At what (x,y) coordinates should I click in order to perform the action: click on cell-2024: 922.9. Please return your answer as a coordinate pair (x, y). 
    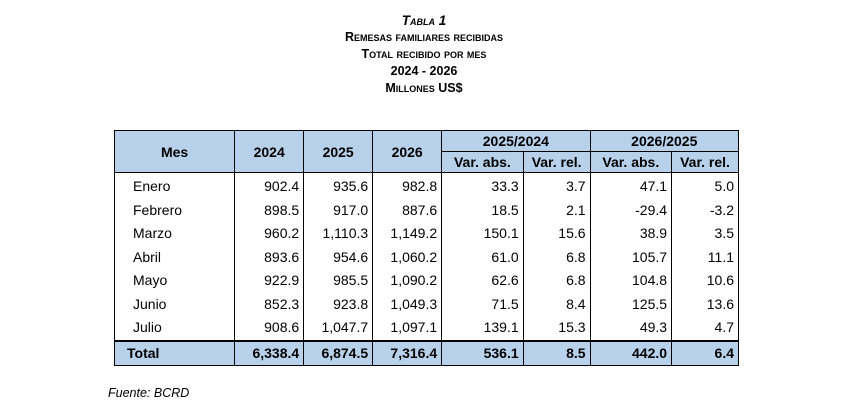
    Looking at the image, I should click on (269, 281).